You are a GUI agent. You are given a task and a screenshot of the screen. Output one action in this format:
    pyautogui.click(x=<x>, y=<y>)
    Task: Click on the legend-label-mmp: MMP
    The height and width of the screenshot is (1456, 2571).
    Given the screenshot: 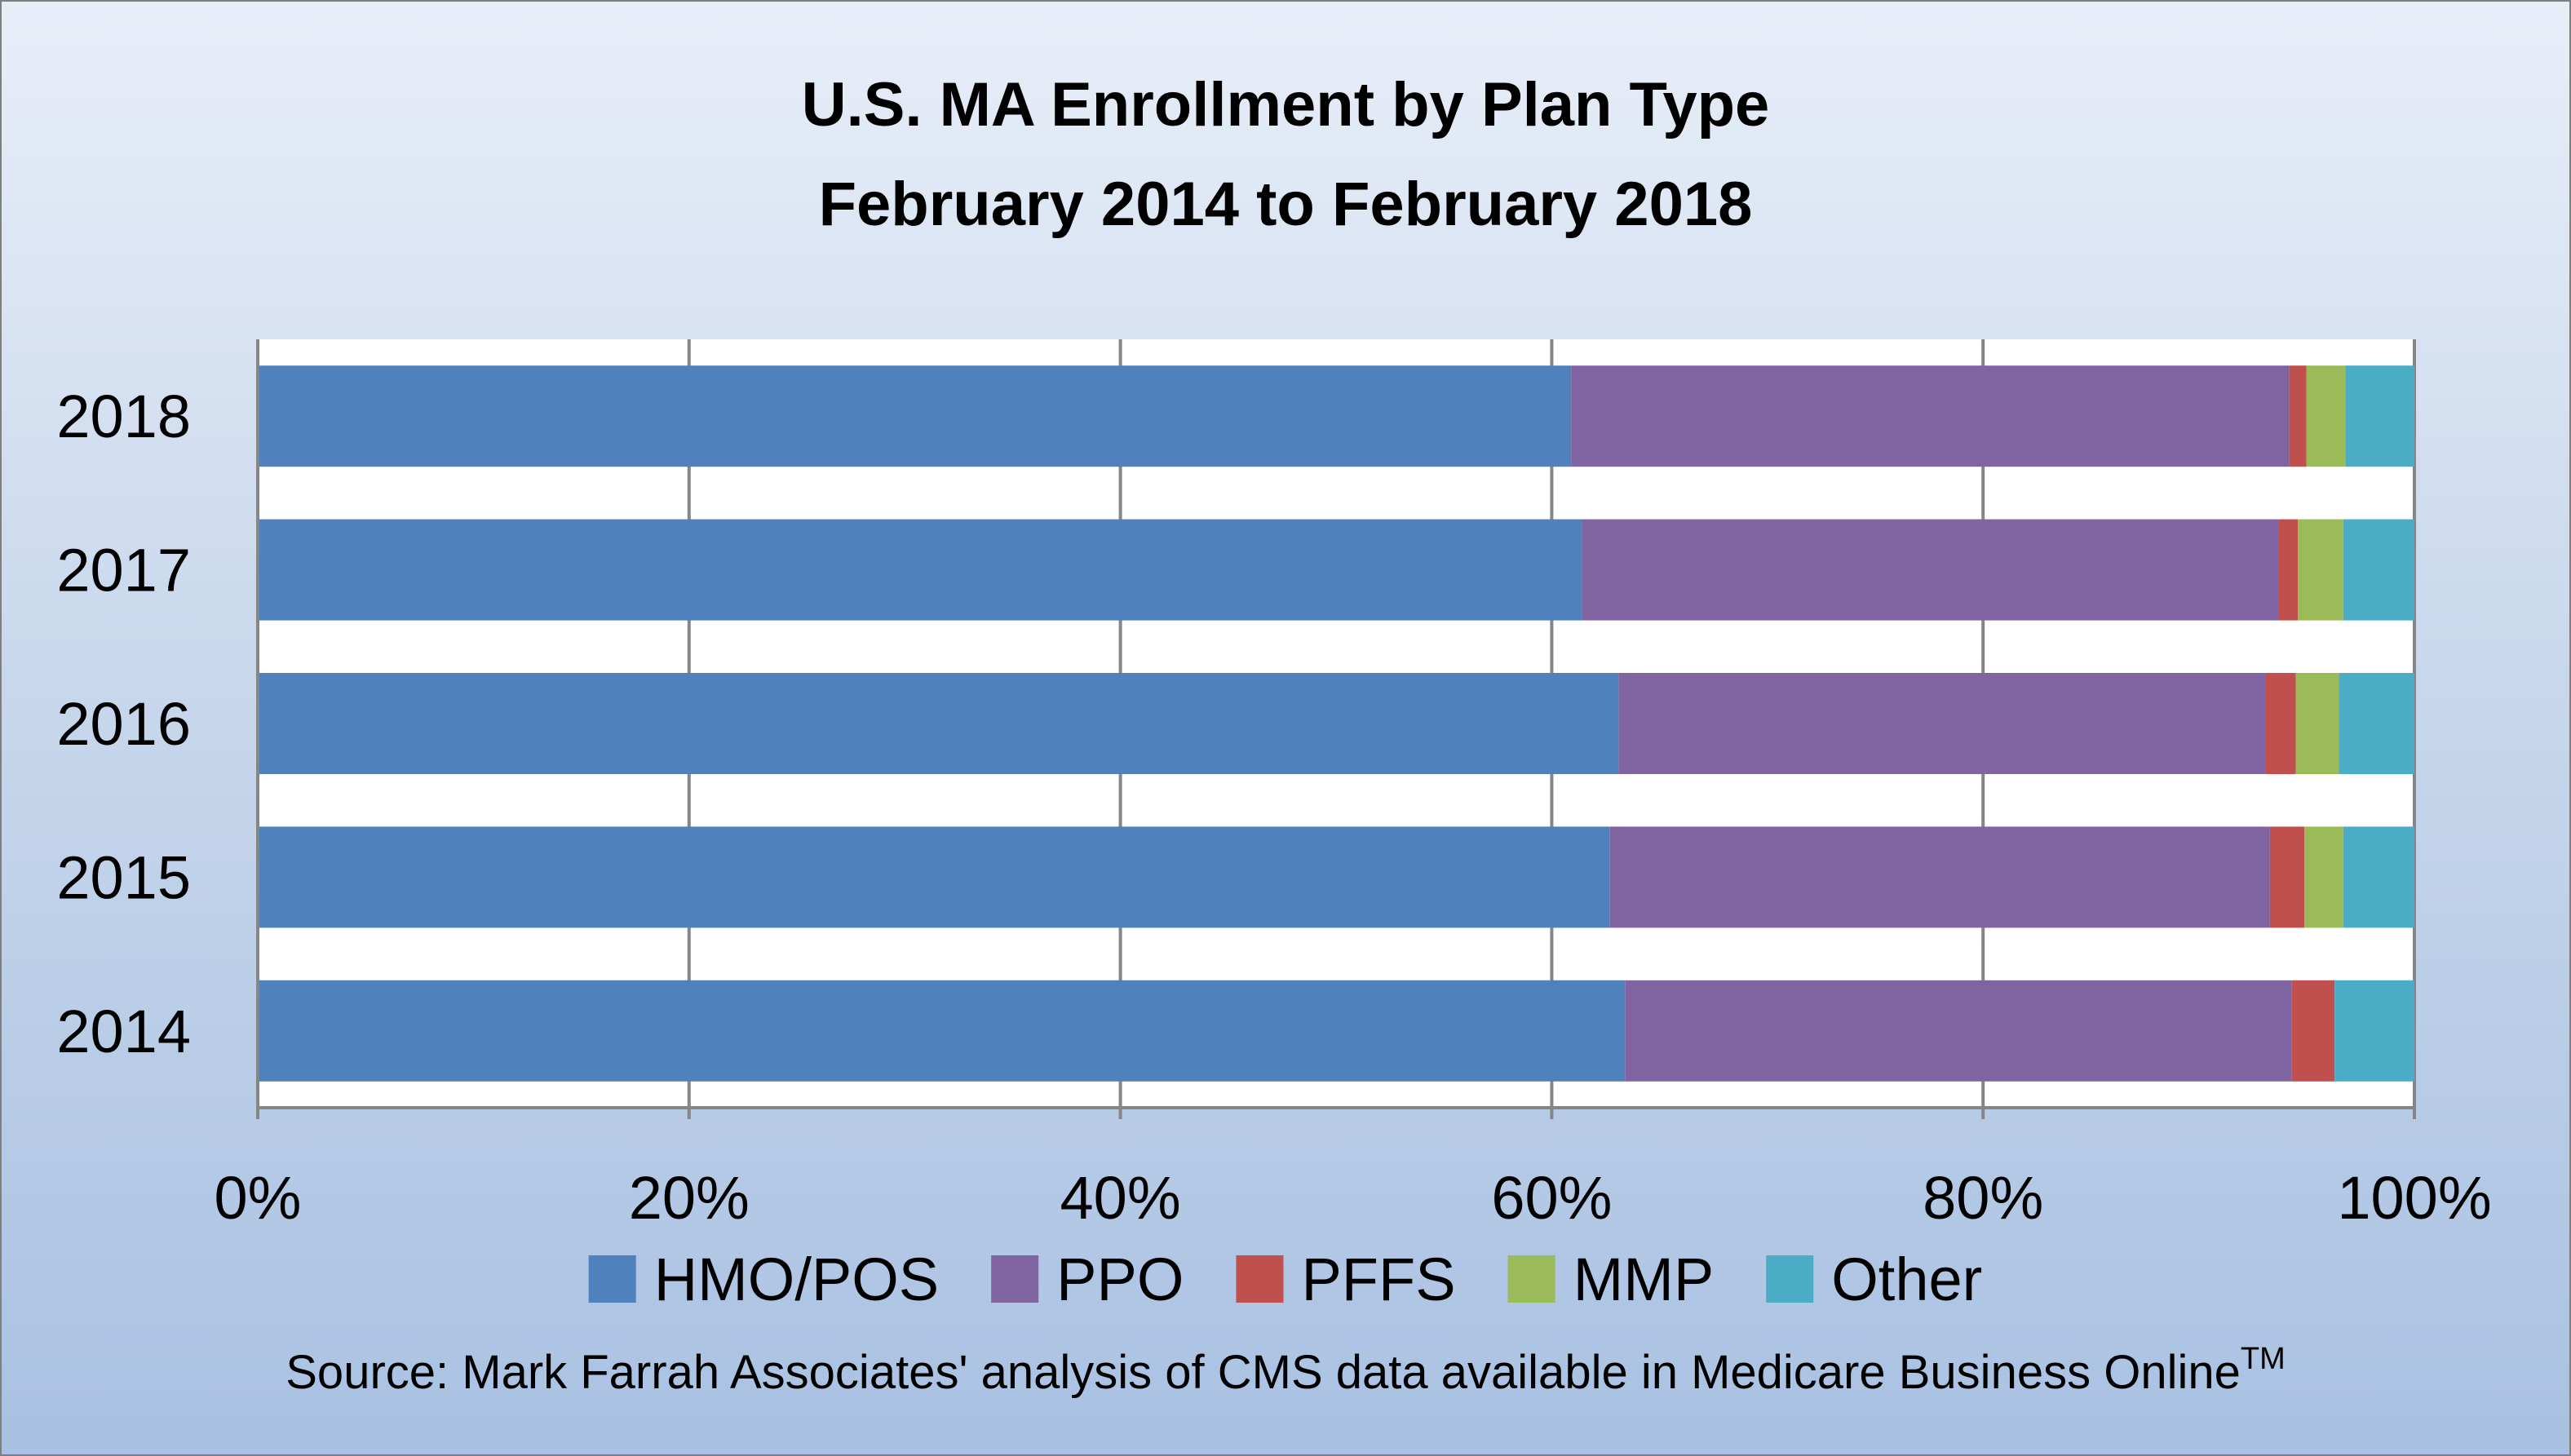 What is the action you would take?
    pyautogui.click(x=1644, y=1279)
    